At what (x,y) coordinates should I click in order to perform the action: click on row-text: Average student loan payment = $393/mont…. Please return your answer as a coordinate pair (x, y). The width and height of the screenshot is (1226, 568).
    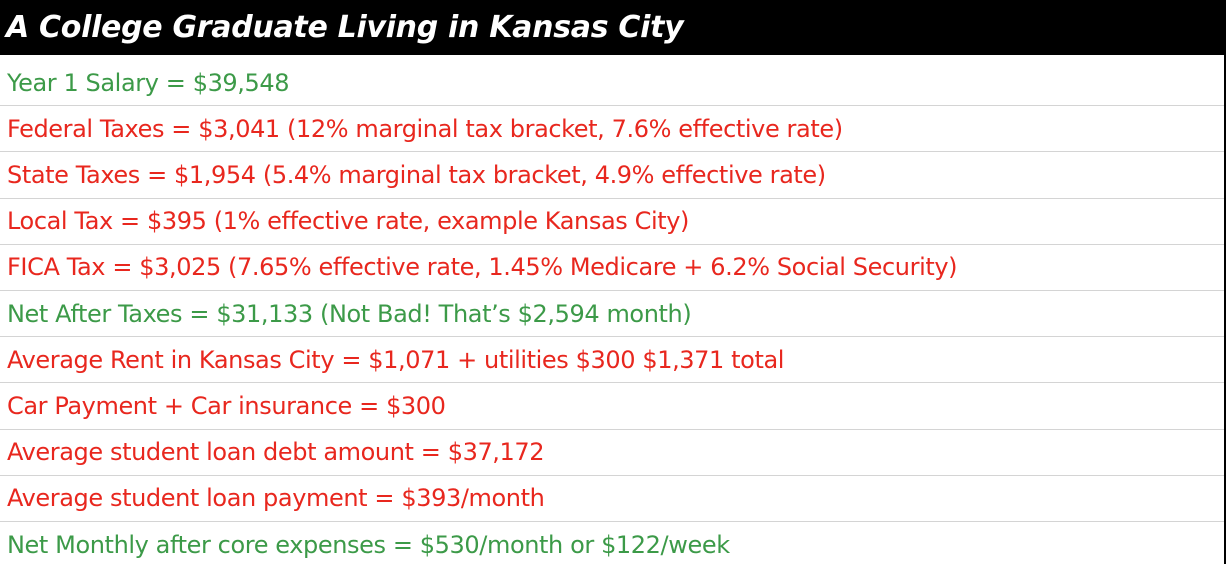
    Looking at the image, I should click on (276, 498).